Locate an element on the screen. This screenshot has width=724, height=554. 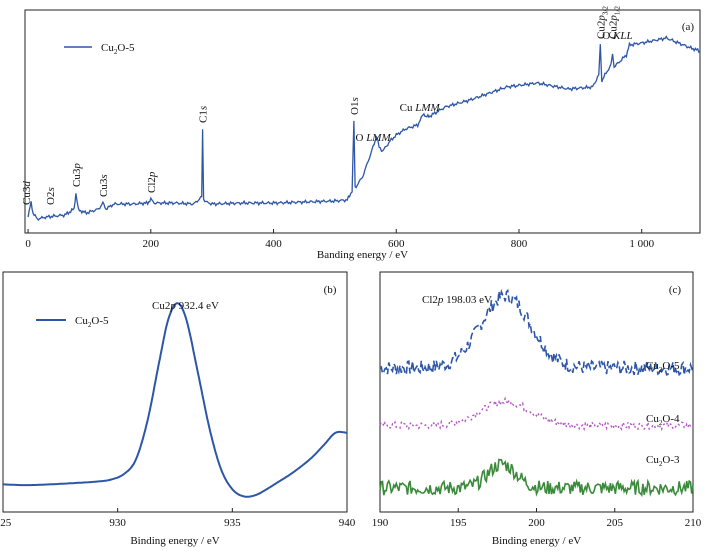
panel-c-label: (c) is located at coordinates (675, 290).